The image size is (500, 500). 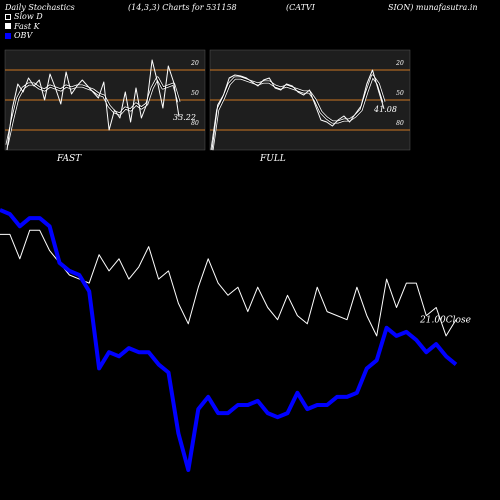 What do you see at coordinates (93, 111) in the screenshot?
I see `fast-slow-d-line` at bounding box center [93, 111].